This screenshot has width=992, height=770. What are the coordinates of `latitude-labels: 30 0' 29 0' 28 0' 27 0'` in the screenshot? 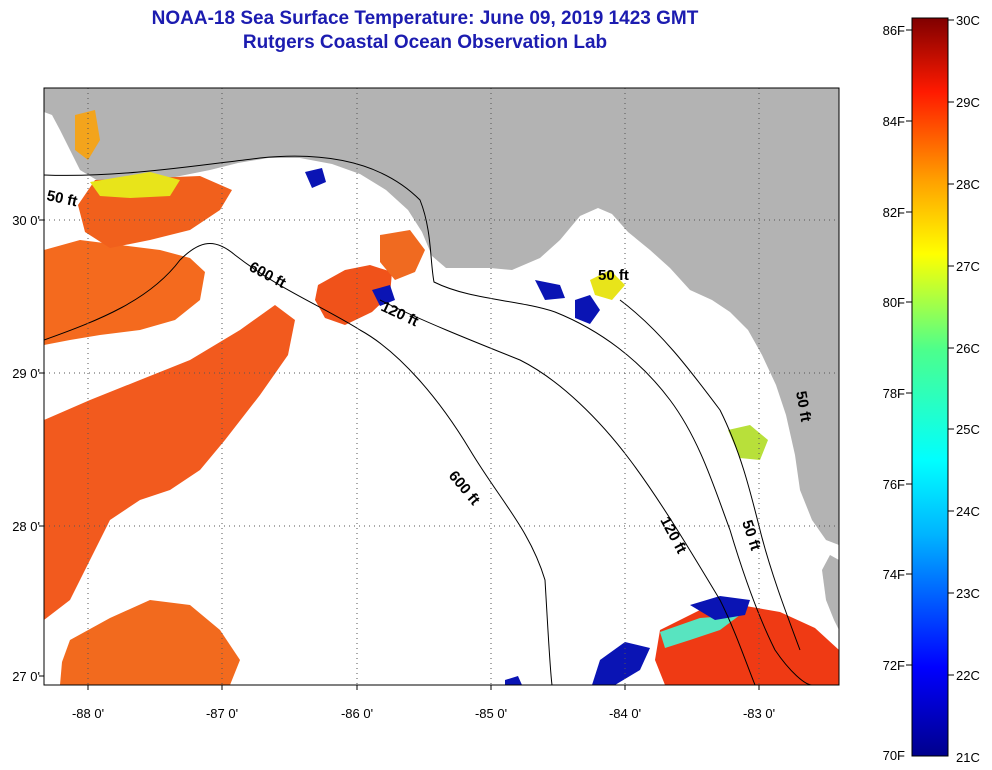 It's located at (26, 448).